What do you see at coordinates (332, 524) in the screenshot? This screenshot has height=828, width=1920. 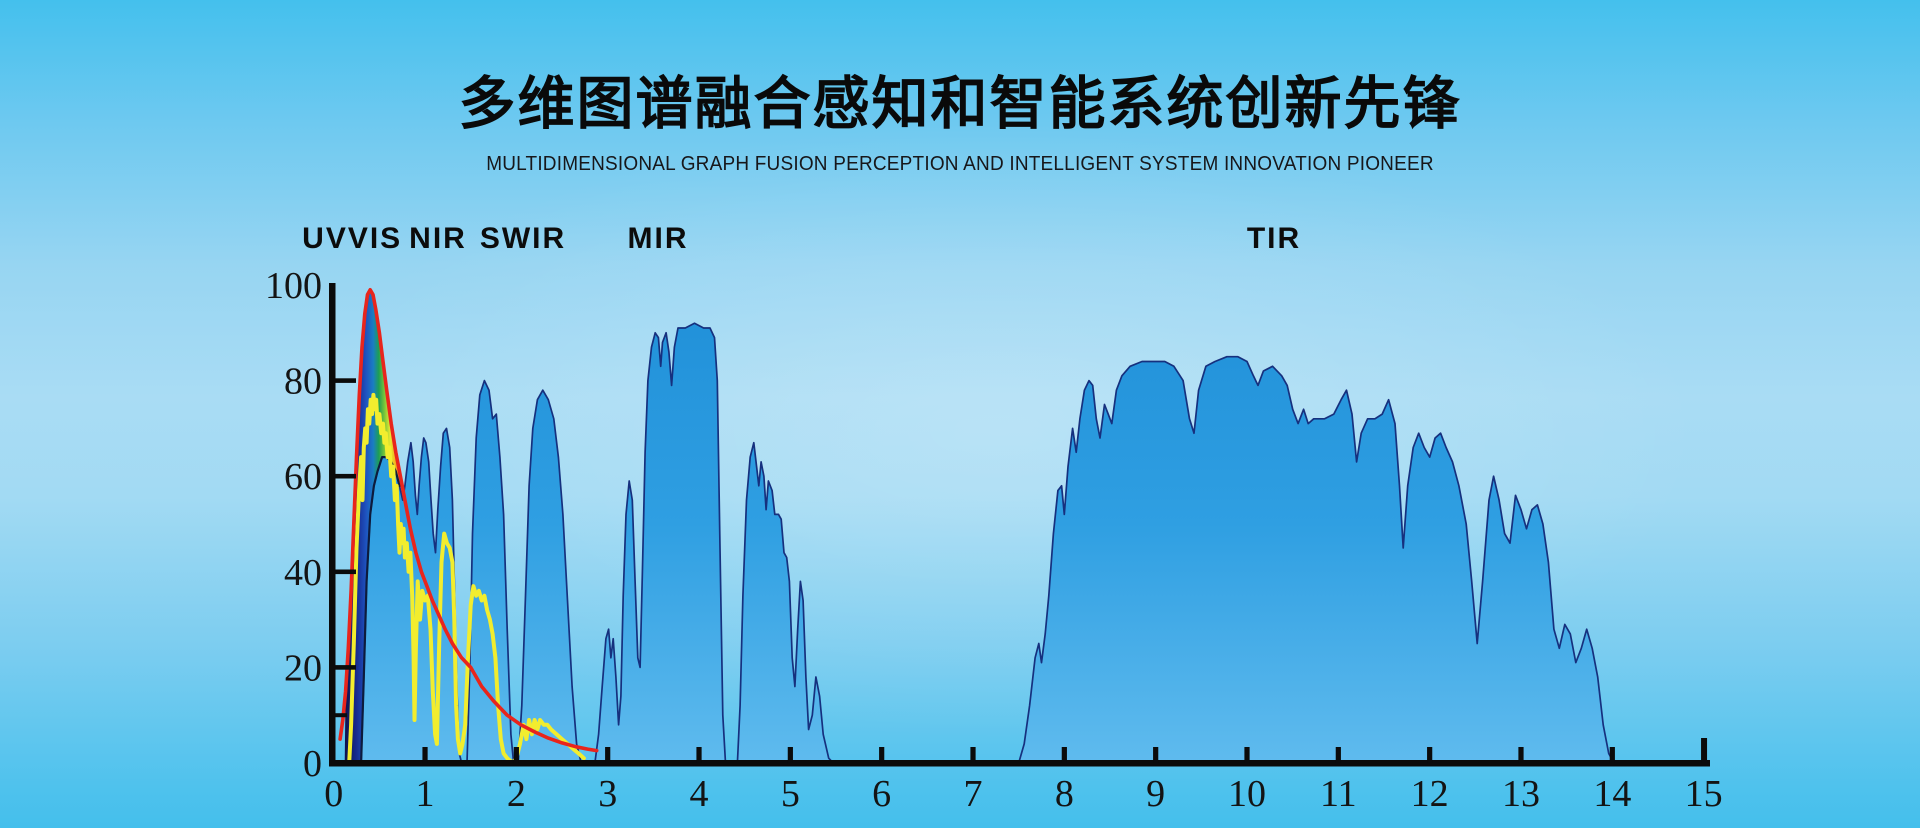 I see `y-axis-line` at bounding box center [332, 524].